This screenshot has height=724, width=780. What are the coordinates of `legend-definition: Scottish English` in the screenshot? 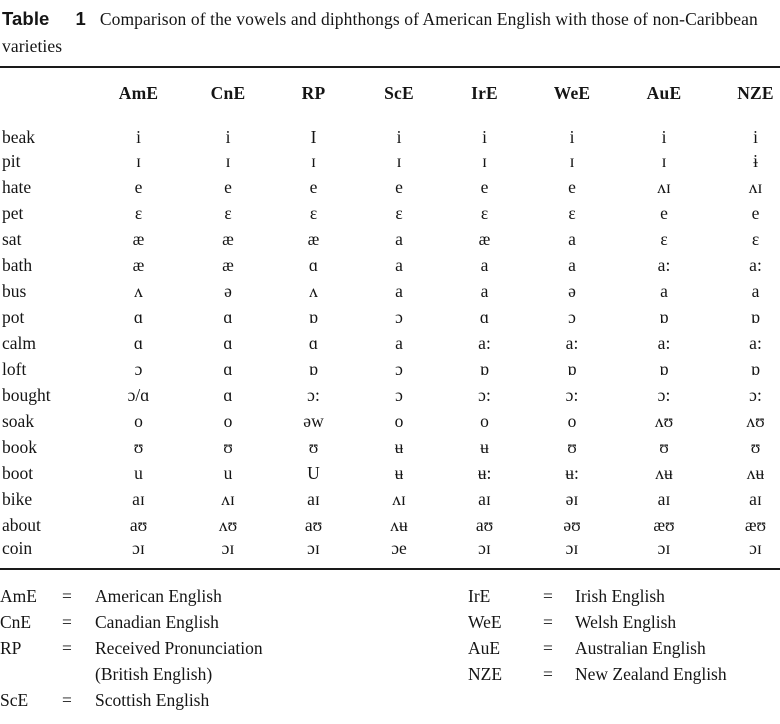 It's located at (152, 700).